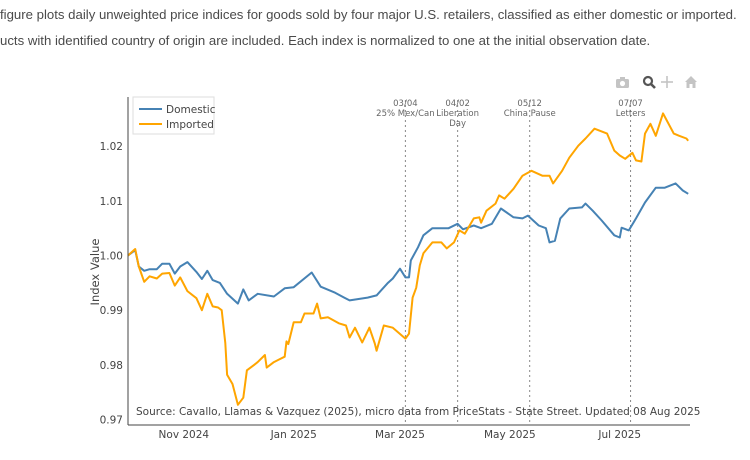 This screenshot has width=750, height=460. Describe the element at coordinates (111, 311) in the screenshot. I see `y-tick-label: 0.99` at that location.